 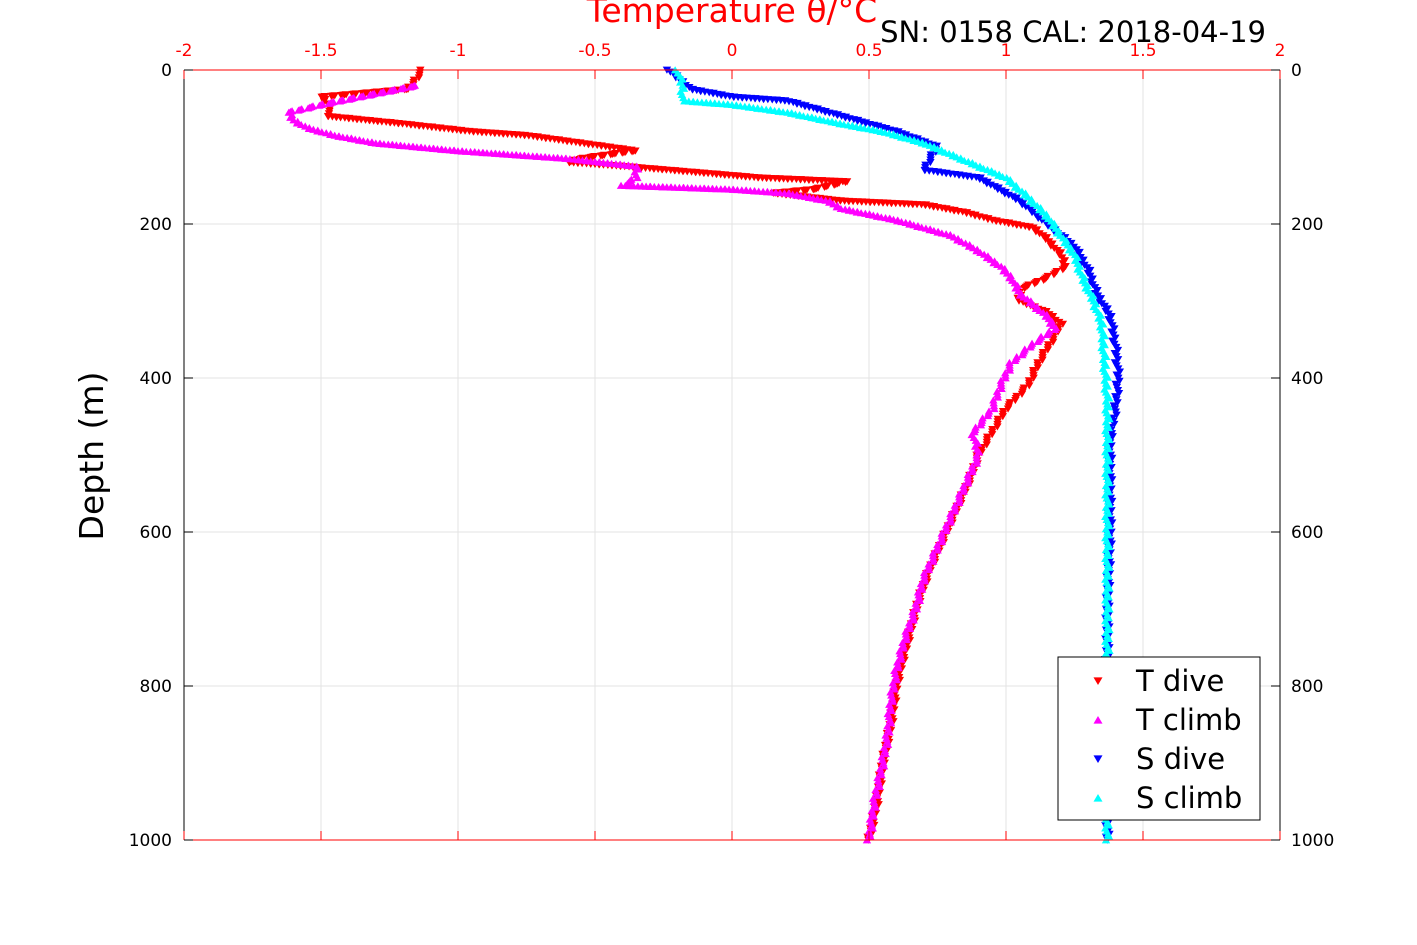 What do you see at coordinates (1189, 798) in the screenshot?
I see `legend-label: S climb` at bounding box center [1189, 798].